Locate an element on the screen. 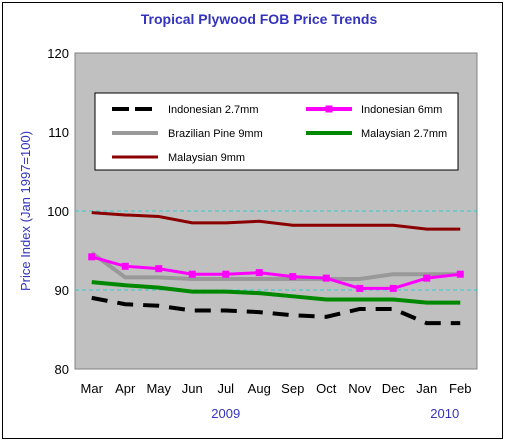  x-tick-label: Mar is located at coordinates (92, 388).